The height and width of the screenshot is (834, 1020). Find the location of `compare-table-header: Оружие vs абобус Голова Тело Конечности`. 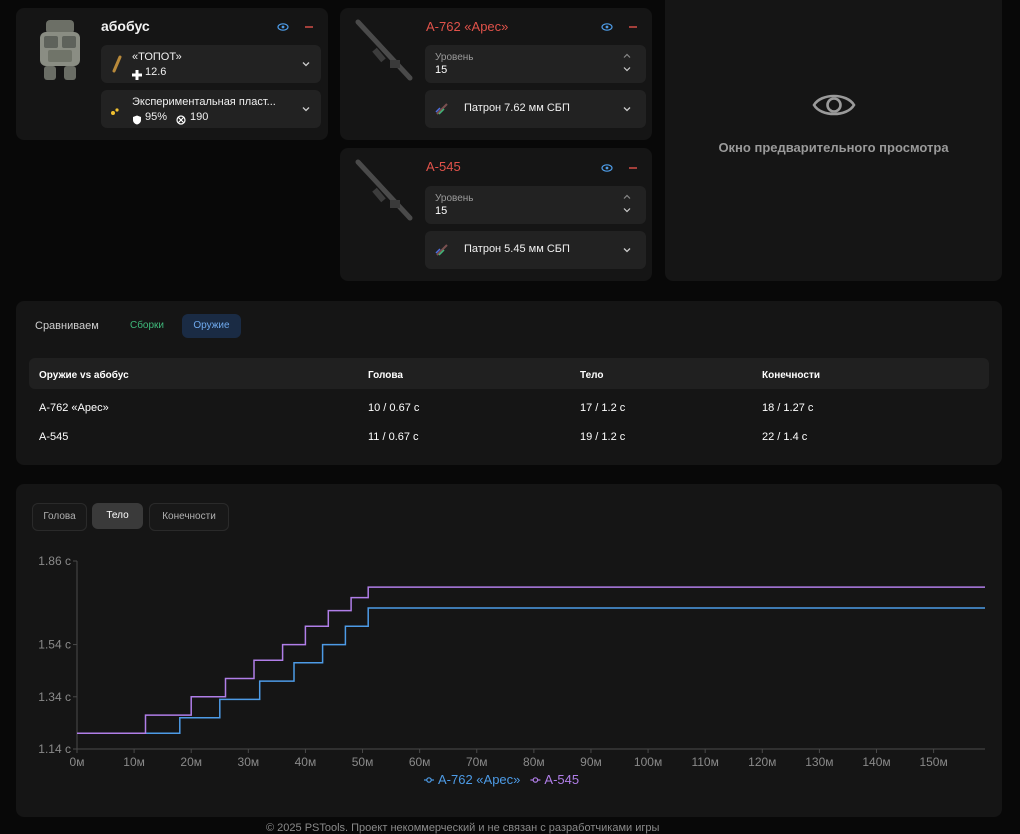

compare-table-header: Оружие vs абобус Голова Тело Конечности is located at coordinates (509, 373).